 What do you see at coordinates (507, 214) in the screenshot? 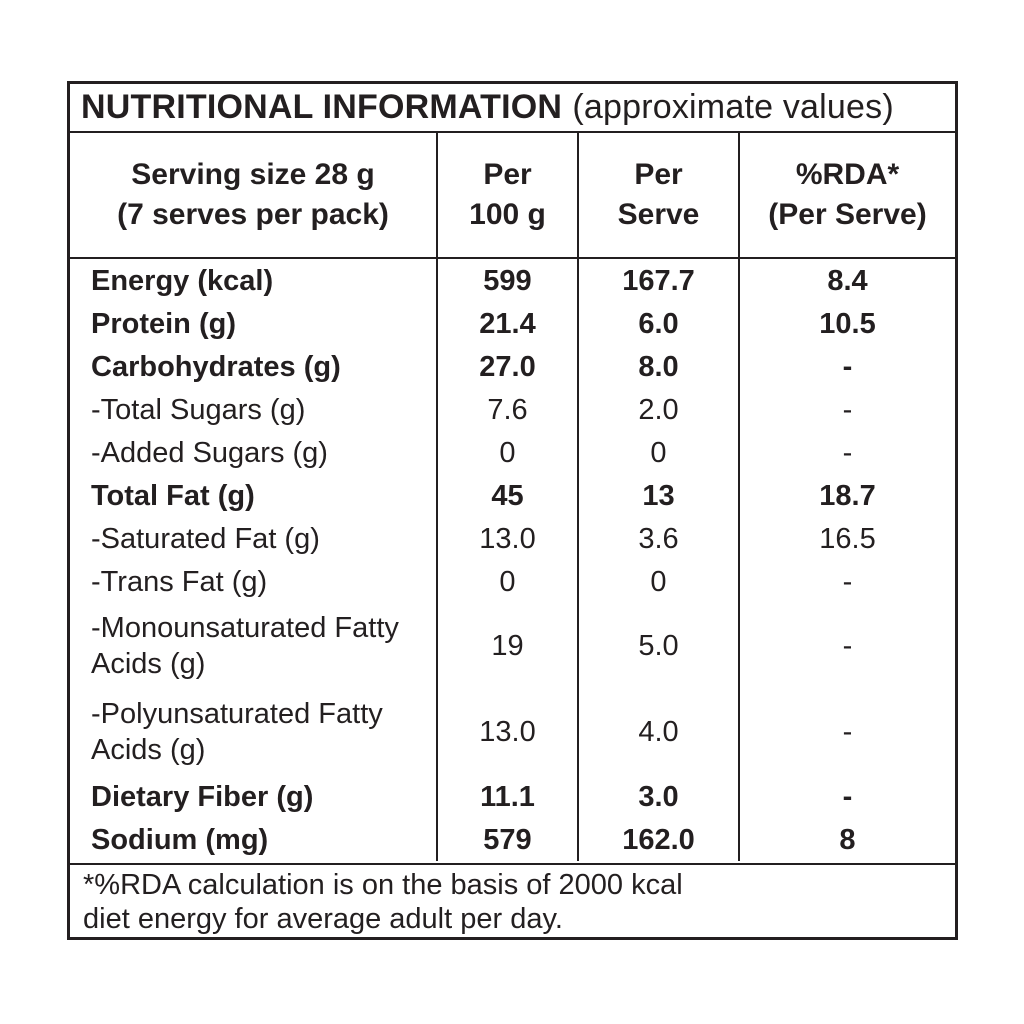
I see `per-100g-line2: 100 g` at bounding box center [507, 214].